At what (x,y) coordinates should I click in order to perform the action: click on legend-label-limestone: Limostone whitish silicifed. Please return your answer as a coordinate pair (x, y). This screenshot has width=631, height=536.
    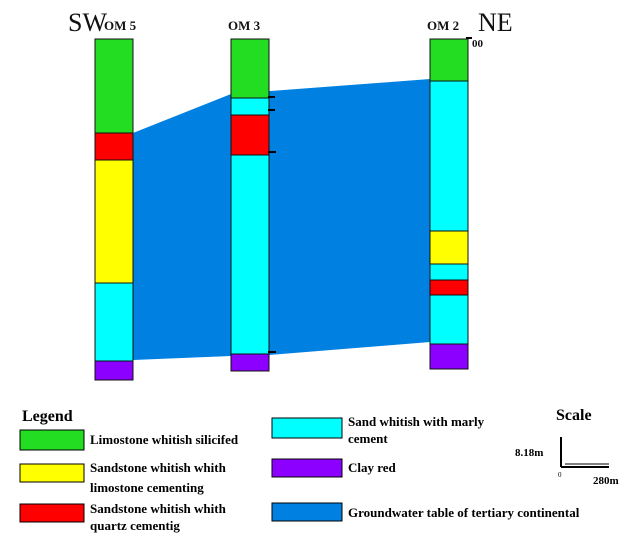
    Looking at the image, I should click on (164, 439).